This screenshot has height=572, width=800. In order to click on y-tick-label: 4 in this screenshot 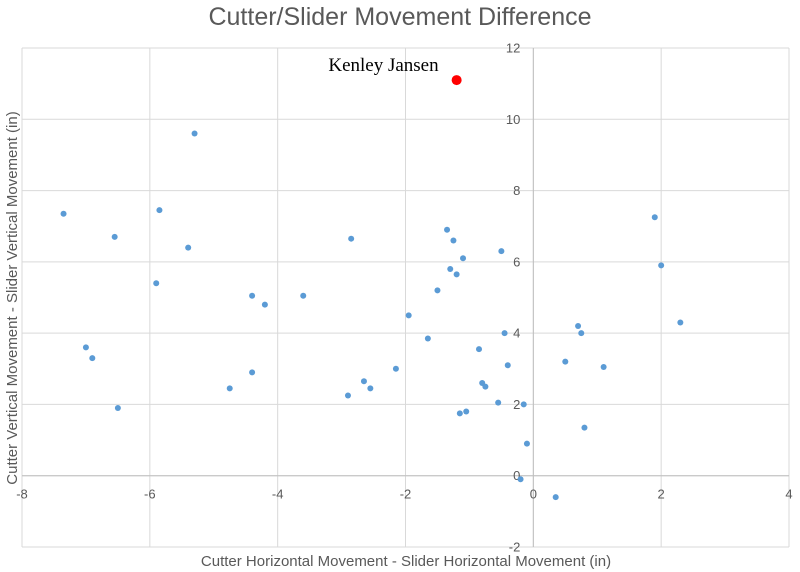, I will do `click(516, 333)`.